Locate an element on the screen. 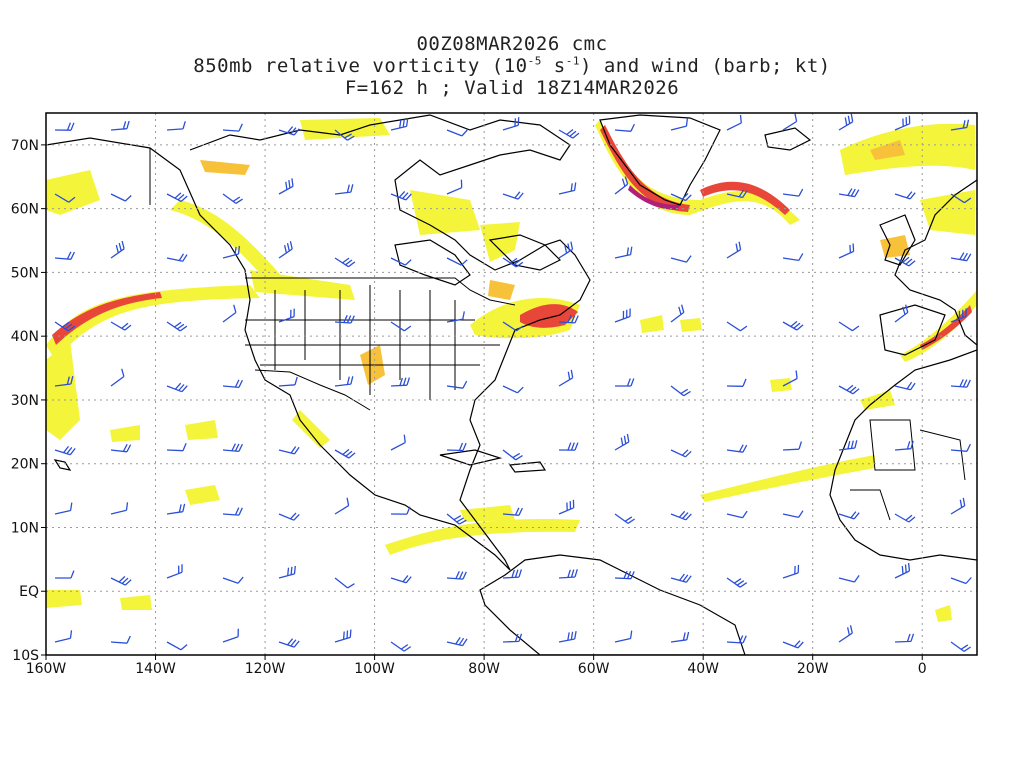  x-tick-label: 140W is located at coordinates (155, 669).